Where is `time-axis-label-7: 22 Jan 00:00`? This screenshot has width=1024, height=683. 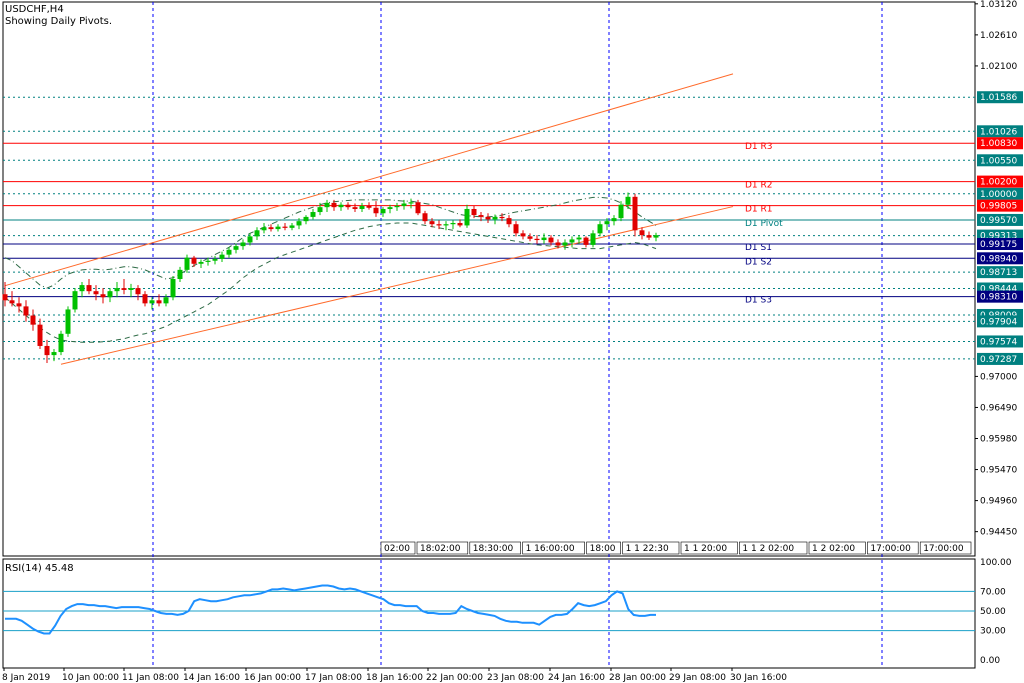 time-axis-label-7: 22 Jan 00:00 is located at coordinates (454, 678).